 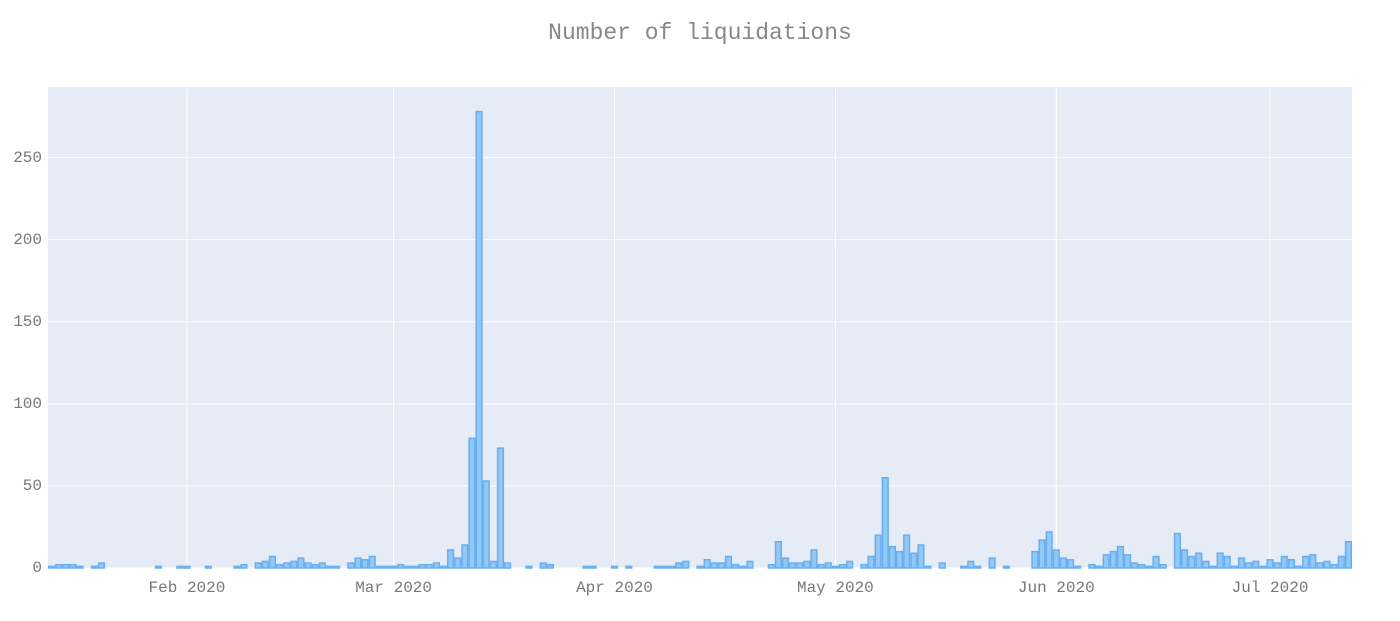 I want to click on y-tick-label: 0, so click(x=37, y=568).